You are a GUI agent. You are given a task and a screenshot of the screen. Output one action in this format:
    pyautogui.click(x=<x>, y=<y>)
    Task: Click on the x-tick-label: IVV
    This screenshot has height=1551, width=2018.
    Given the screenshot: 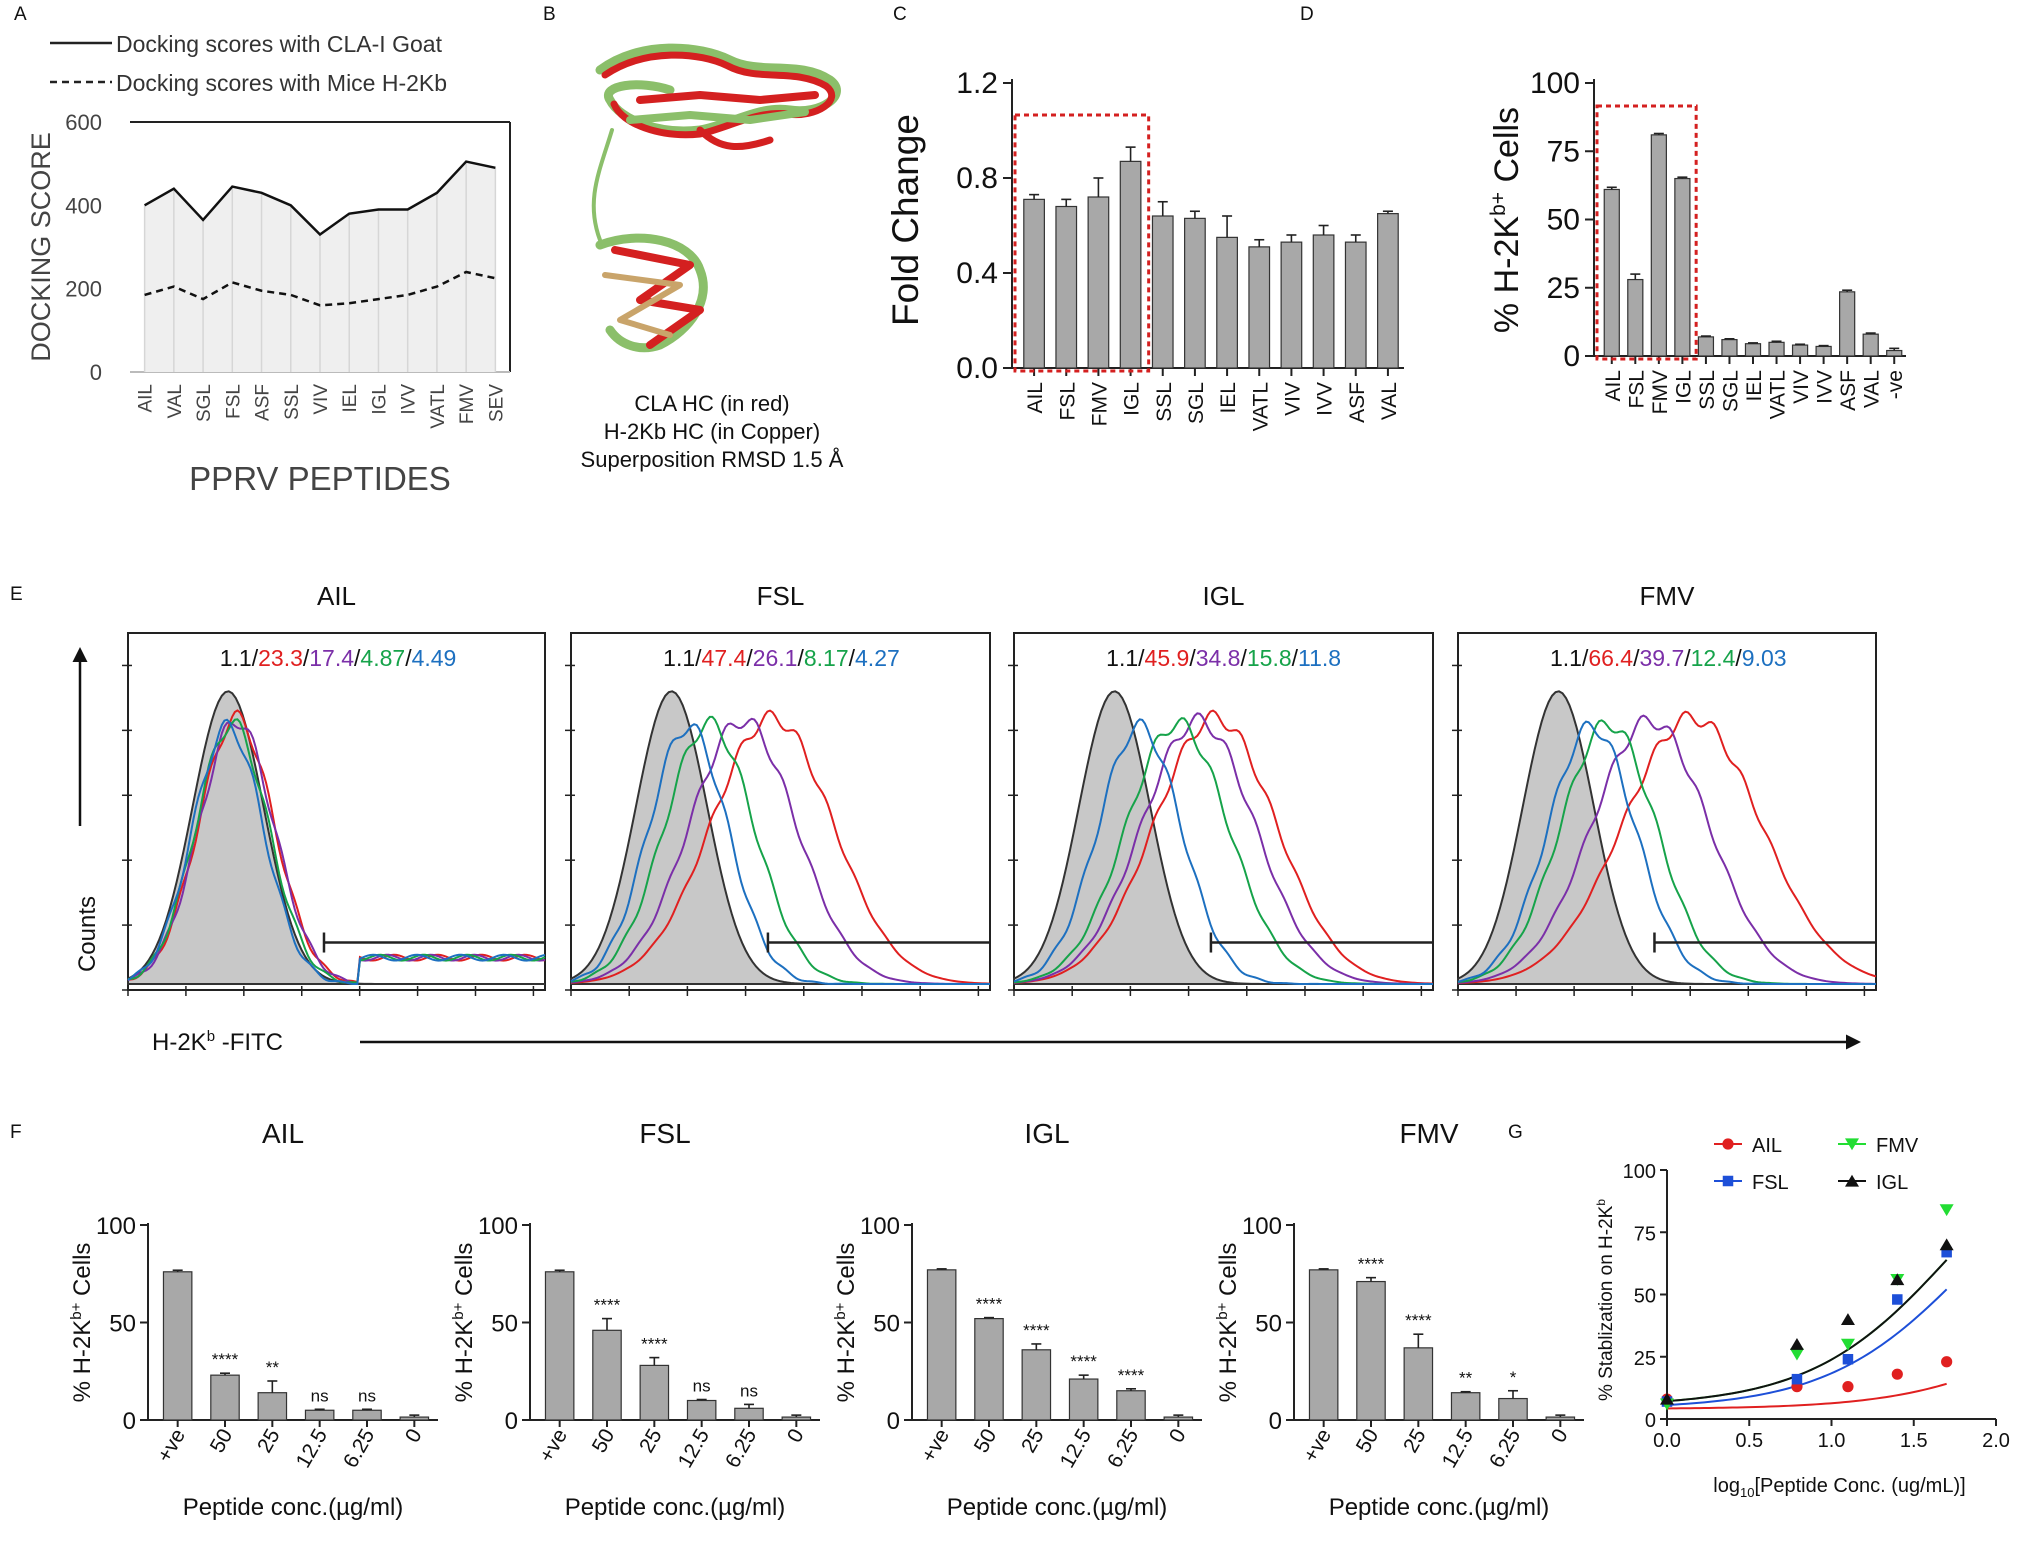 What is the action you would take?
    pyautogui.click(x=1325, y=399)
    